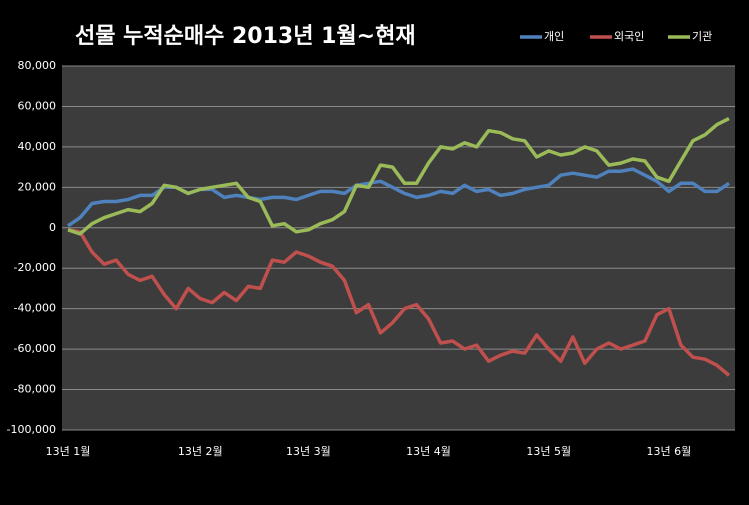 The height and width of the screenshot is (505, 749). Describe the element at coordinates (37, 65) in the screenshot. I see `y-tick-label: 80,000` at that location.